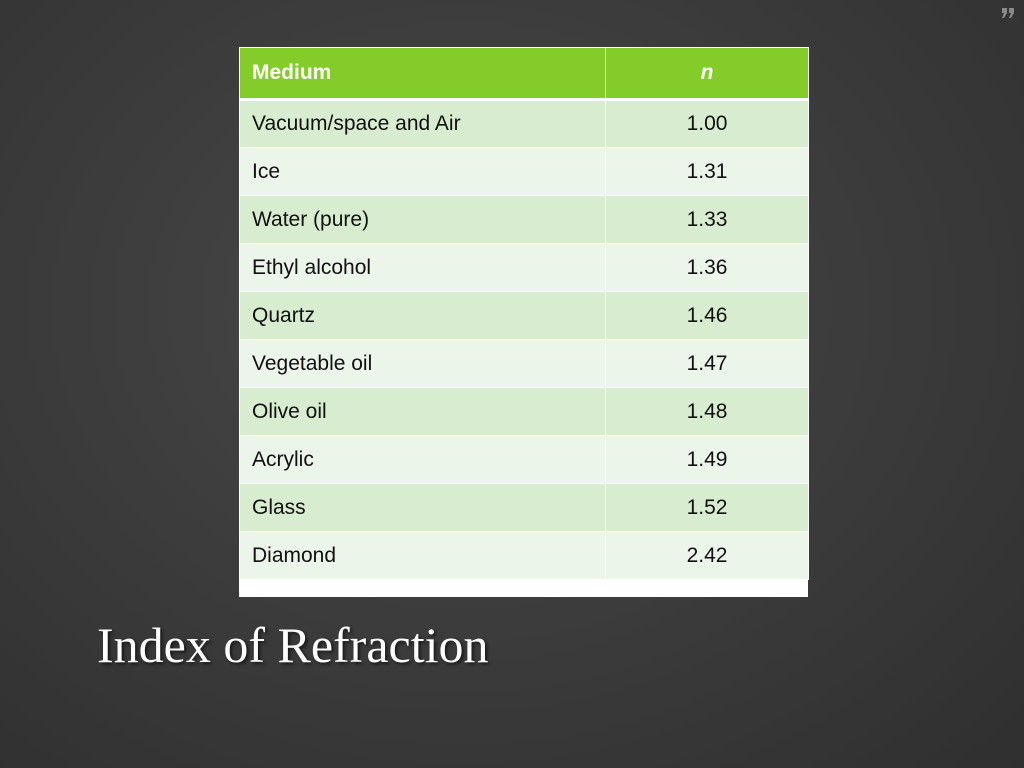 Image resolution: width=1024 pixels, height=768 pixels. What do you see at coordinates (707, 363) in the screenshot?
I see `cell-n: 1.47` at bounding box center [707, 363].